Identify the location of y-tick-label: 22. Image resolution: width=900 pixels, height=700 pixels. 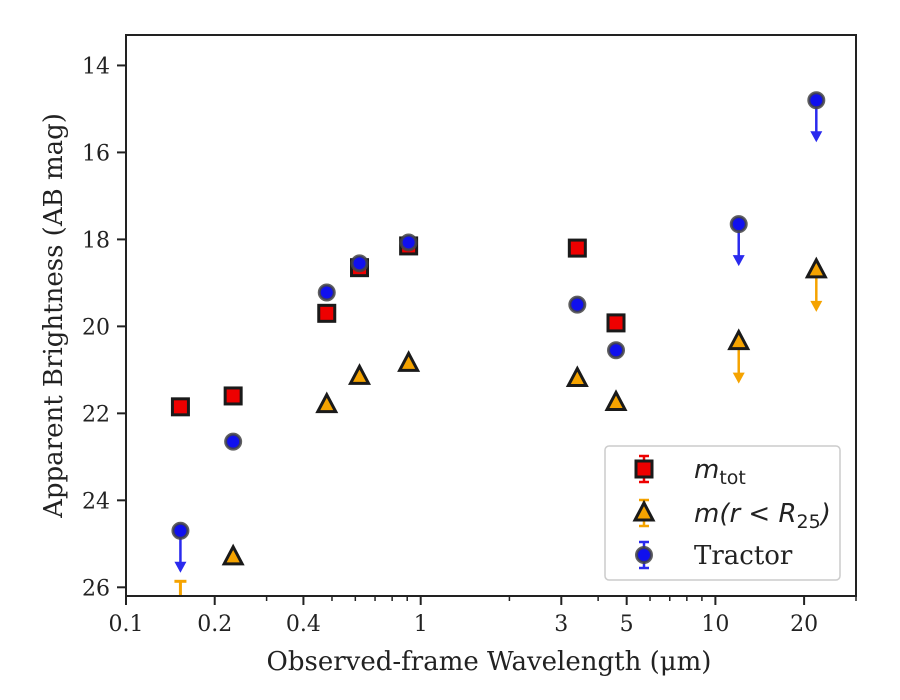
(96, 414).